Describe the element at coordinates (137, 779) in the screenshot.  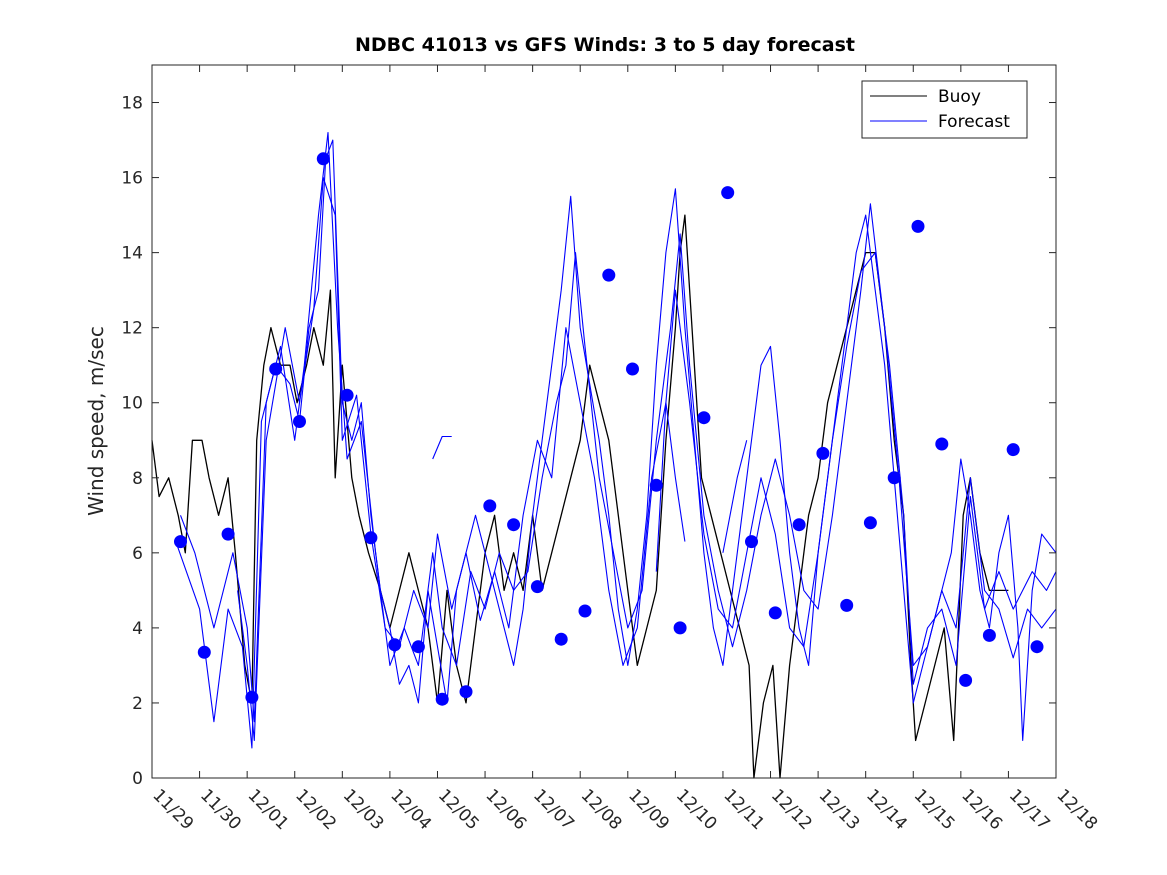
I see `y-tick-label: 0` at that location.